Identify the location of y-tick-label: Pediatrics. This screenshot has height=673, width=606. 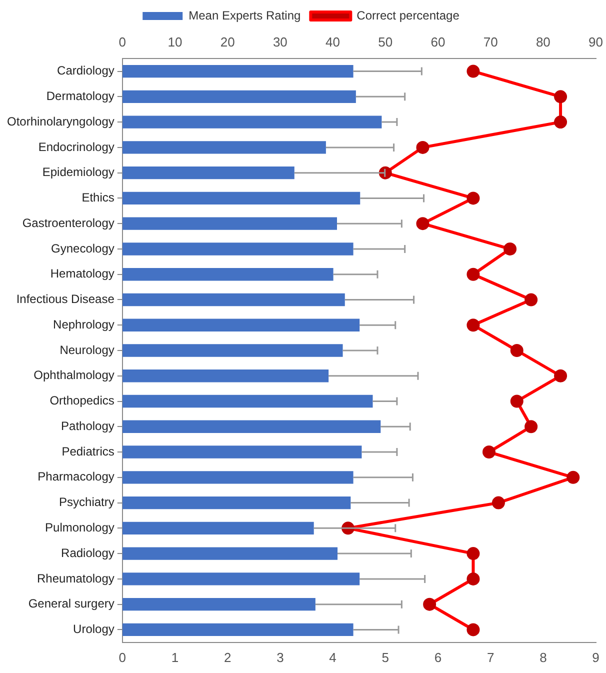
(88, 451).